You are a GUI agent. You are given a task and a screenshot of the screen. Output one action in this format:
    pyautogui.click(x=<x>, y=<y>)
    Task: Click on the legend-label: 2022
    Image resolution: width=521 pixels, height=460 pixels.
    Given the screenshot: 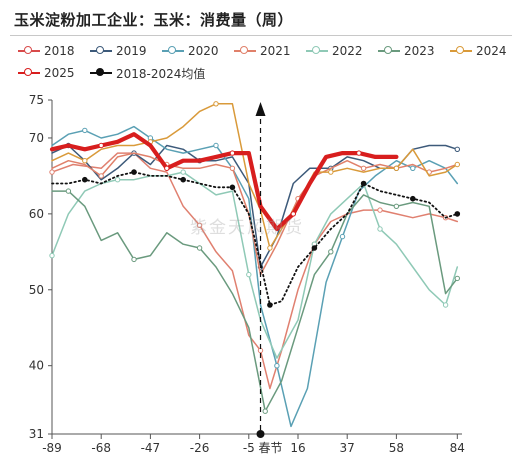 What is the action you would take?
    pyautogui.click(x=347, y=51)
    